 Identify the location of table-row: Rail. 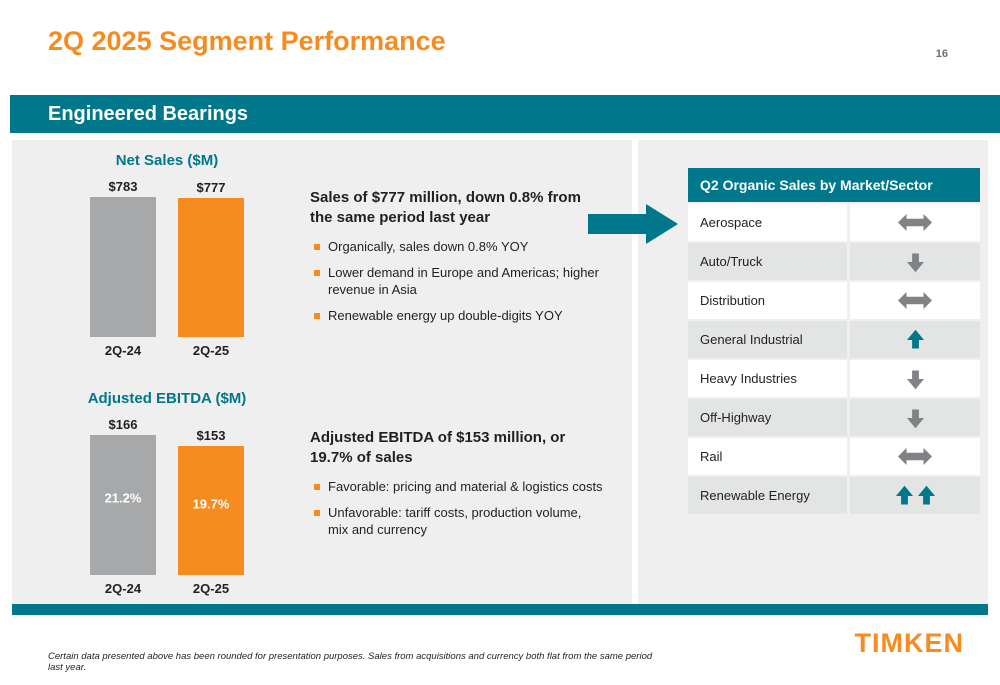
(834, 456).